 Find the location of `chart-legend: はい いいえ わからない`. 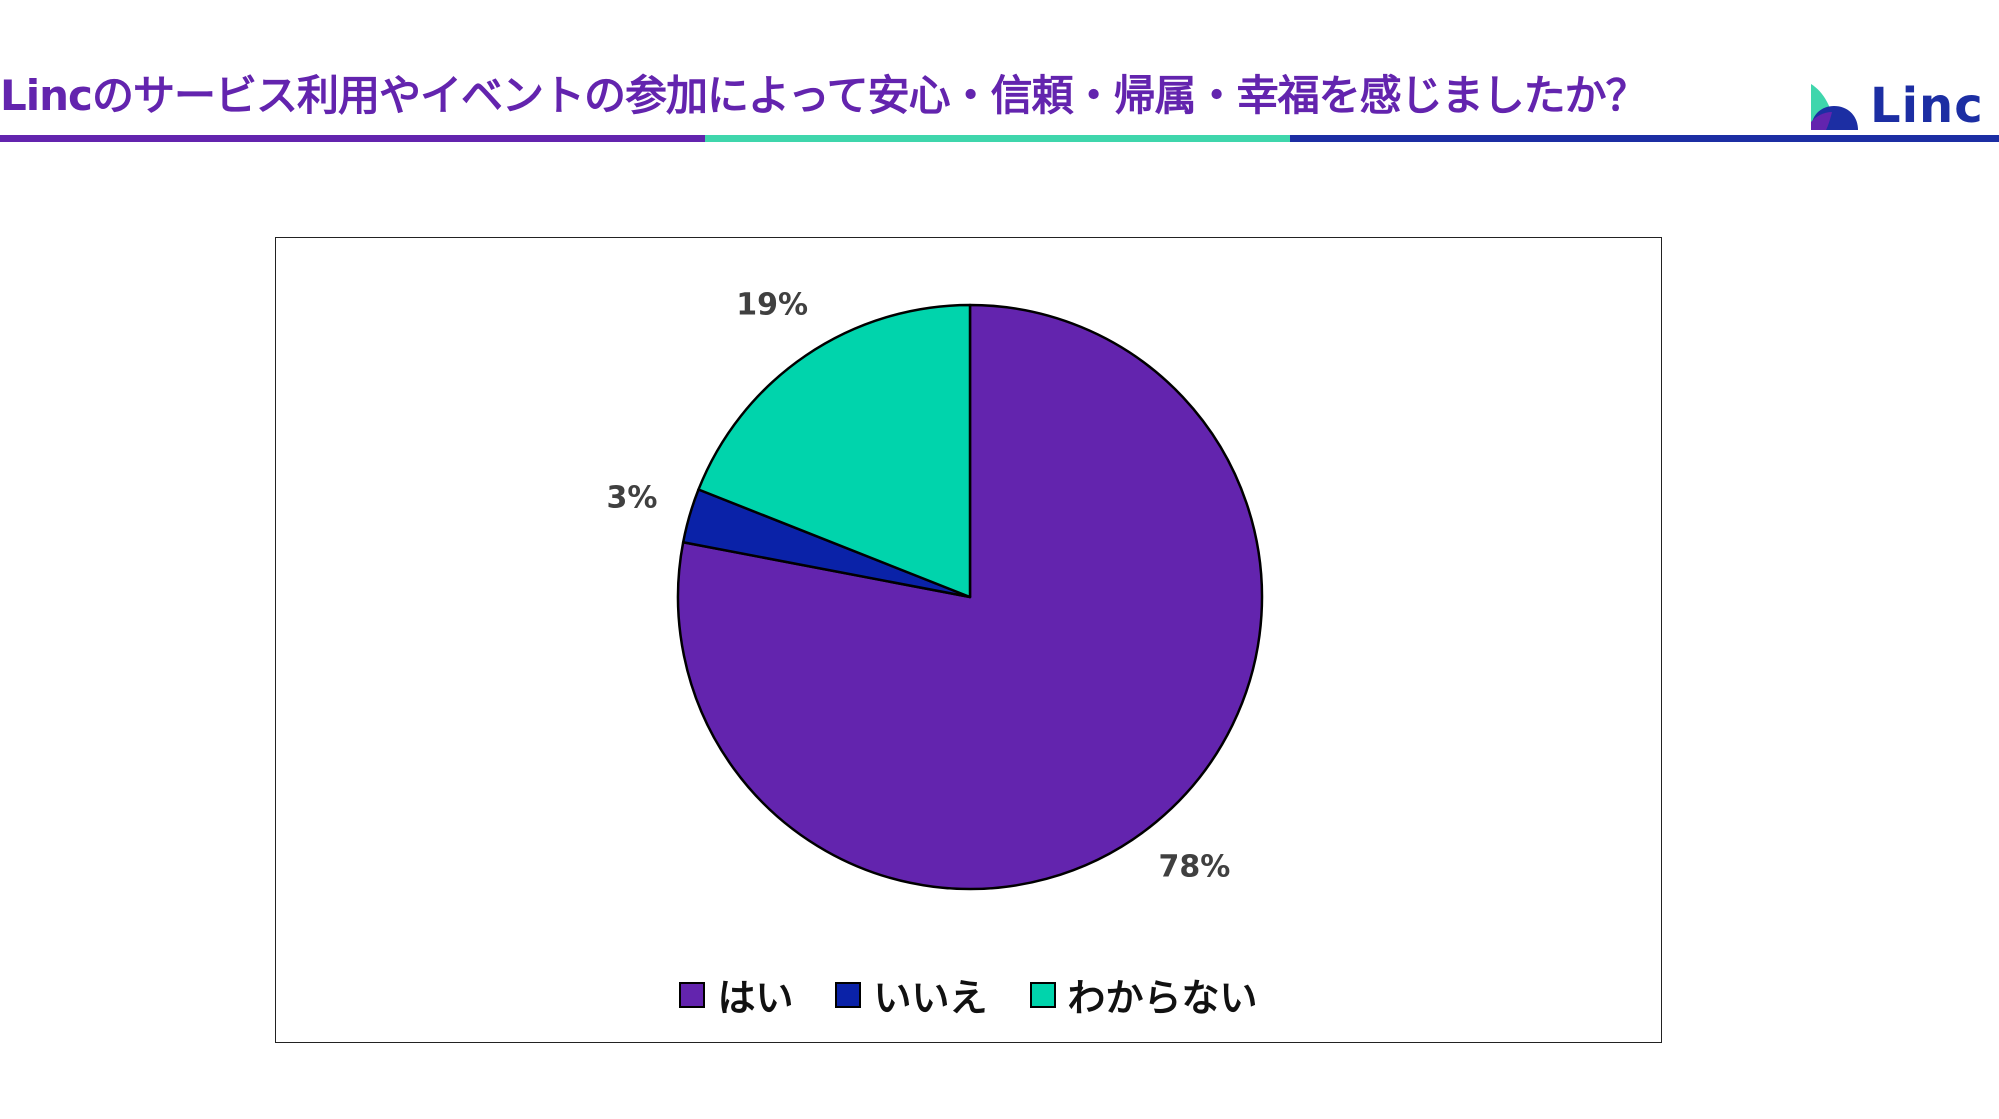

chart-legend: はい いいえ わからない is located at coordinates (968, 994).